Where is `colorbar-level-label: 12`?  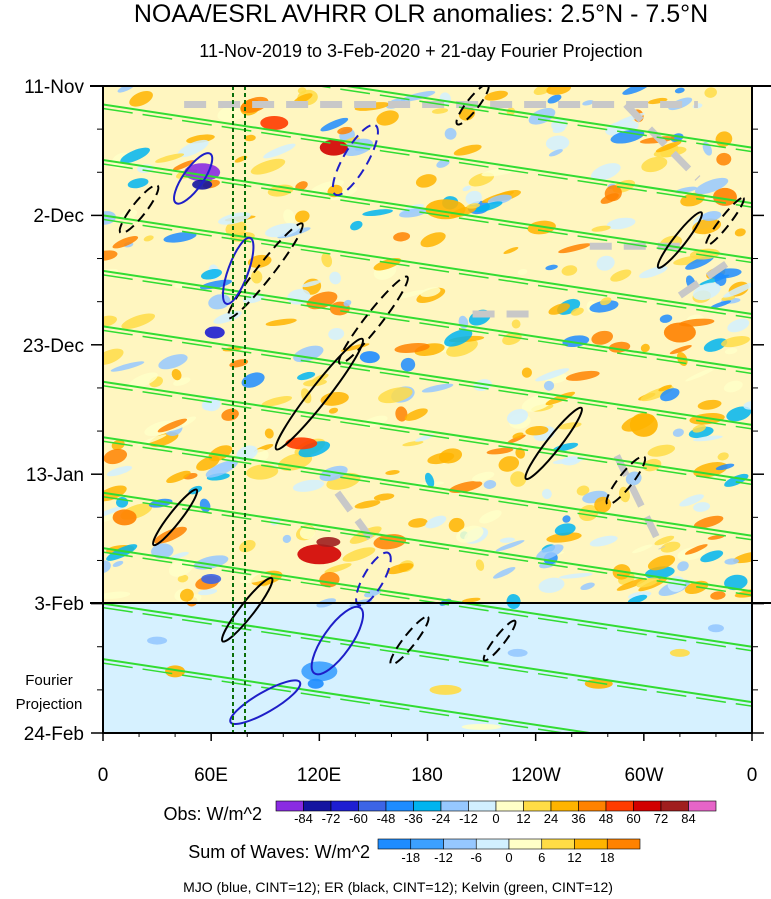
colorbar-level-label: 12 is located at coordinates (574, 857).